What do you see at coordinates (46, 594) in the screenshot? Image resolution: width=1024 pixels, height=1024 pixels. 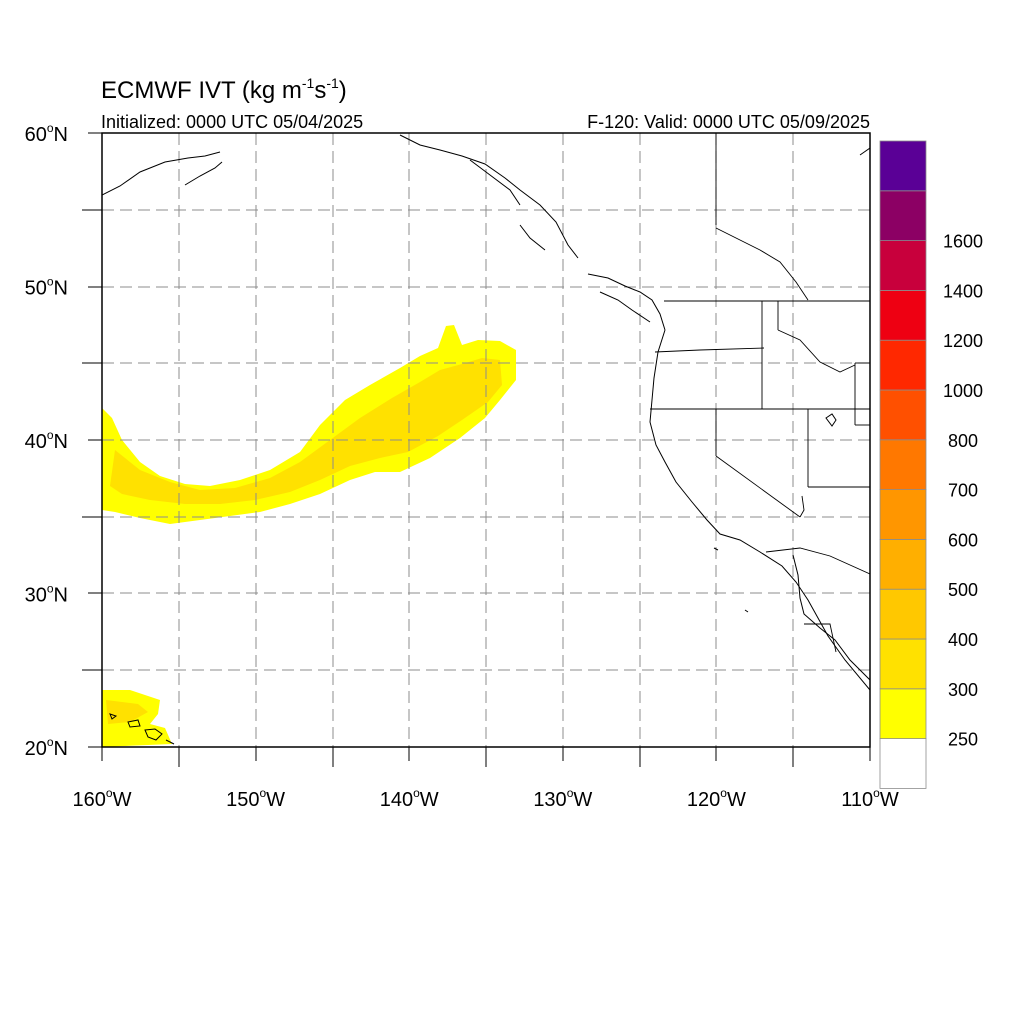 I see `lat-label-30N: 30oN` at bounding box center [46, 594].